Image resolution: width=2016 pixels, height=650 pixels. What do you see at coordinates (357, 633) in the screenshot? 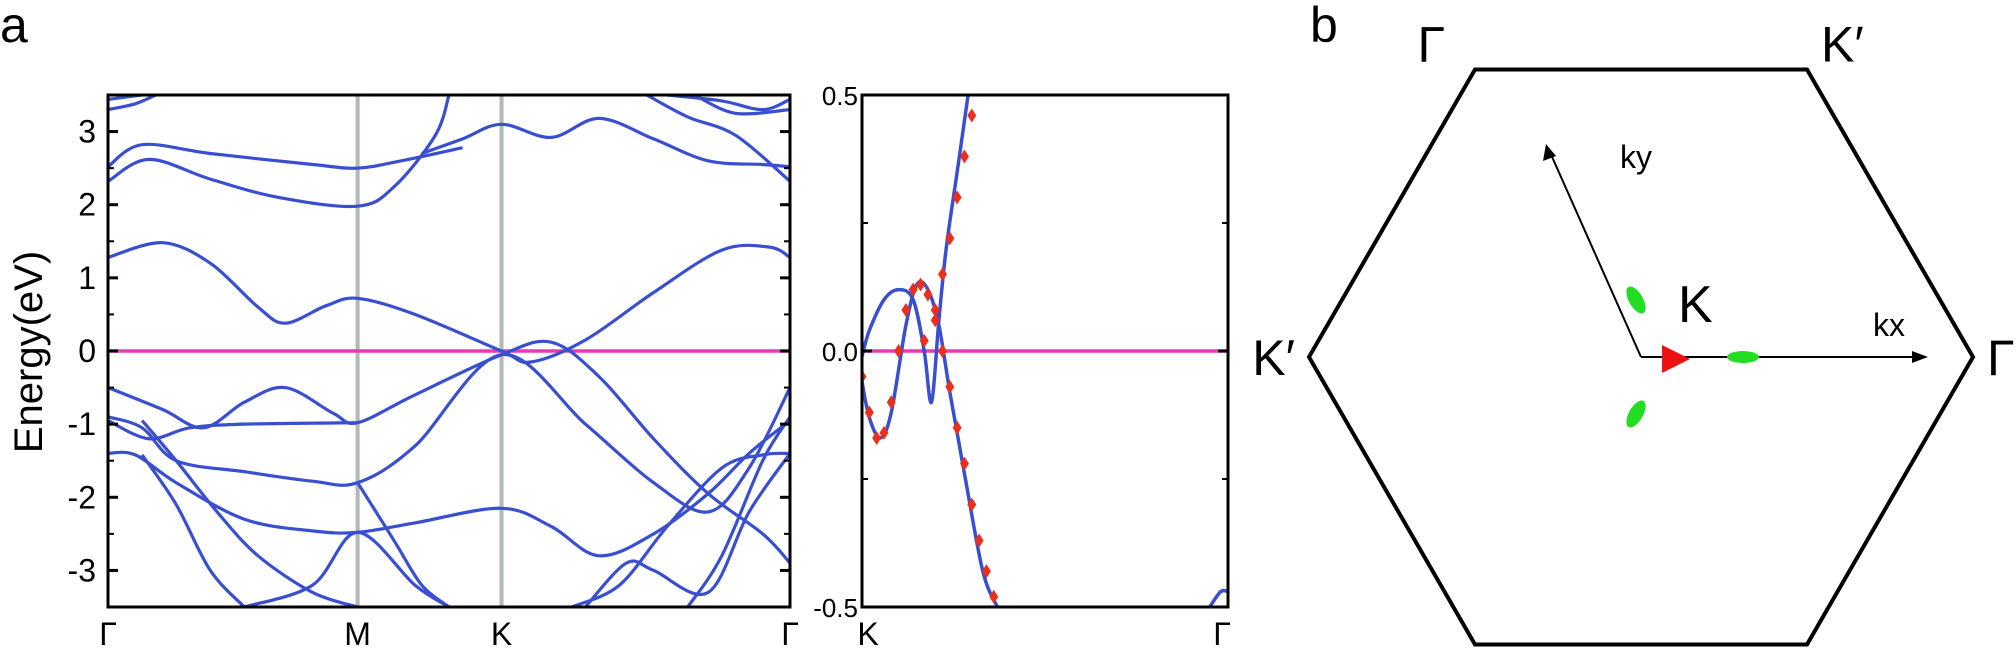
I see `x-tick-label: M` at bounding box center [357, 633].